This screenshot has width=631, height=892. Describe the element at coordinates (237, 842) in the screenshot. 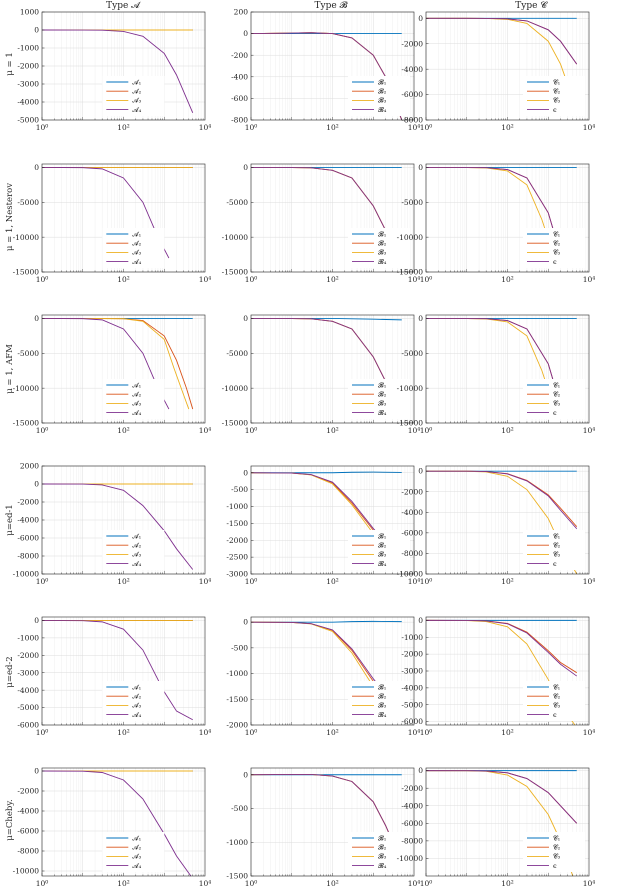

I see `y-tick-label: -1000` at that location.